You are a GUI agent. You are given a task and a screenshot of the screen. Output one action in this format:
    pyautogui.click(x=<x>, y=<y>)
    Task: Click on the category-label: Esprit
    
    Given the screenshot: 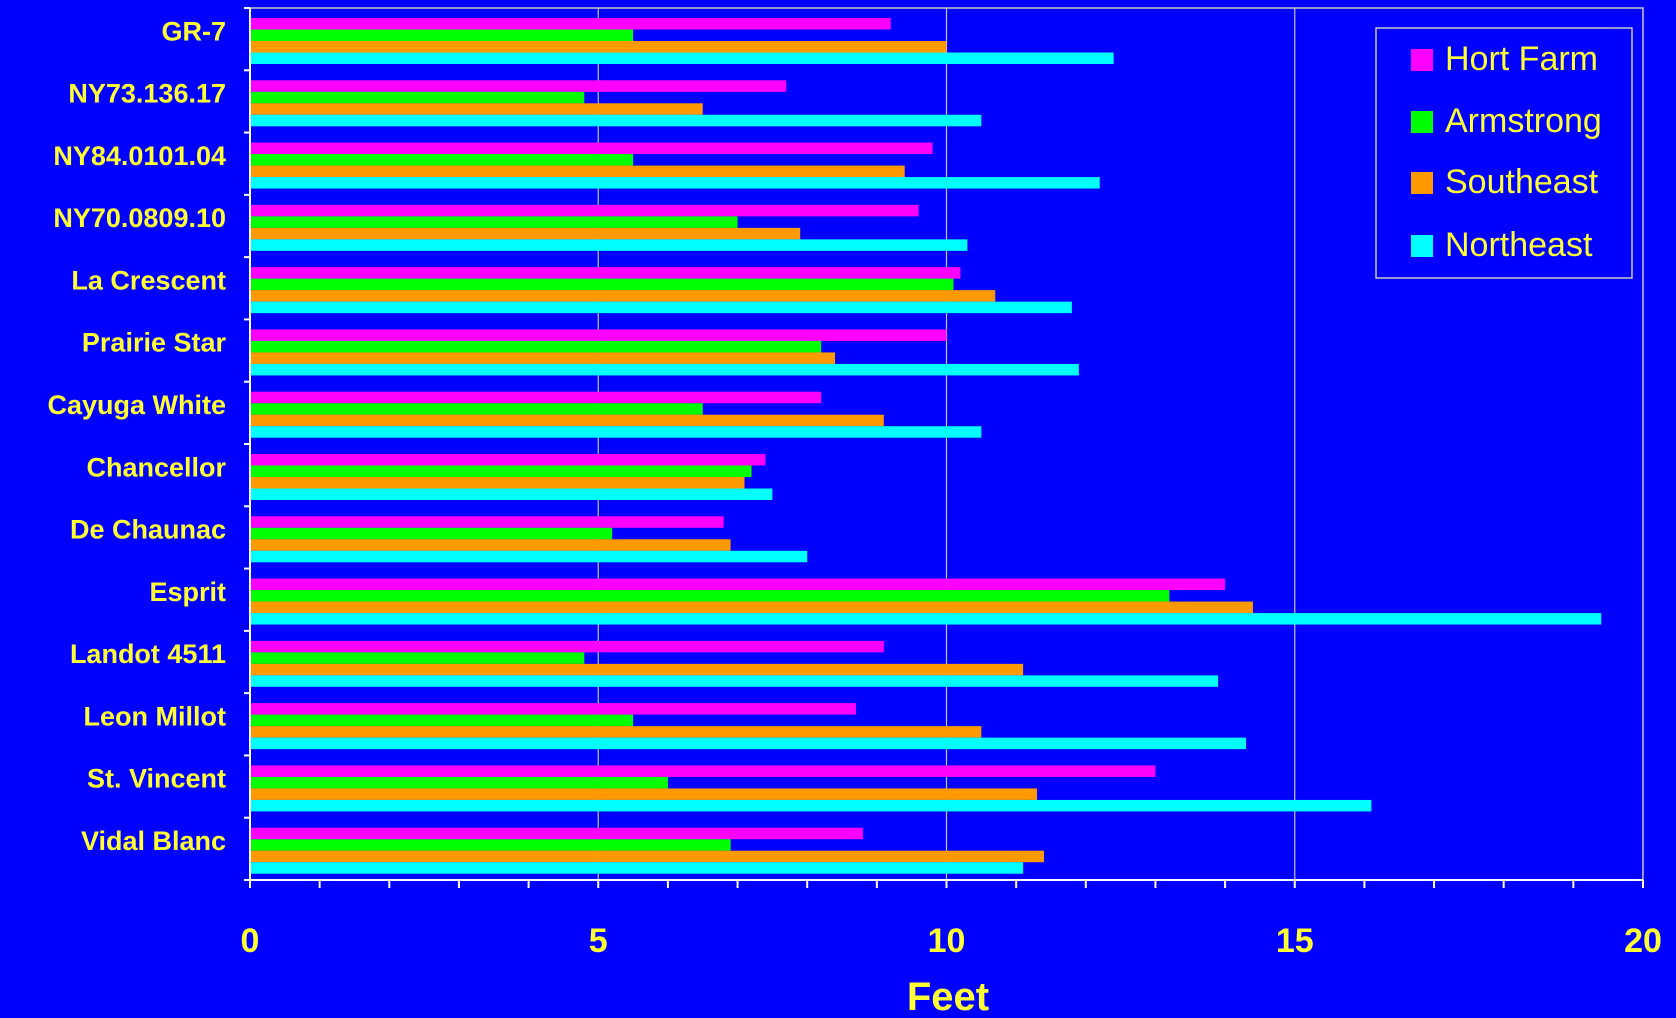 What is the action you would take?
    pyautogui.click(x=187, y=592)
    